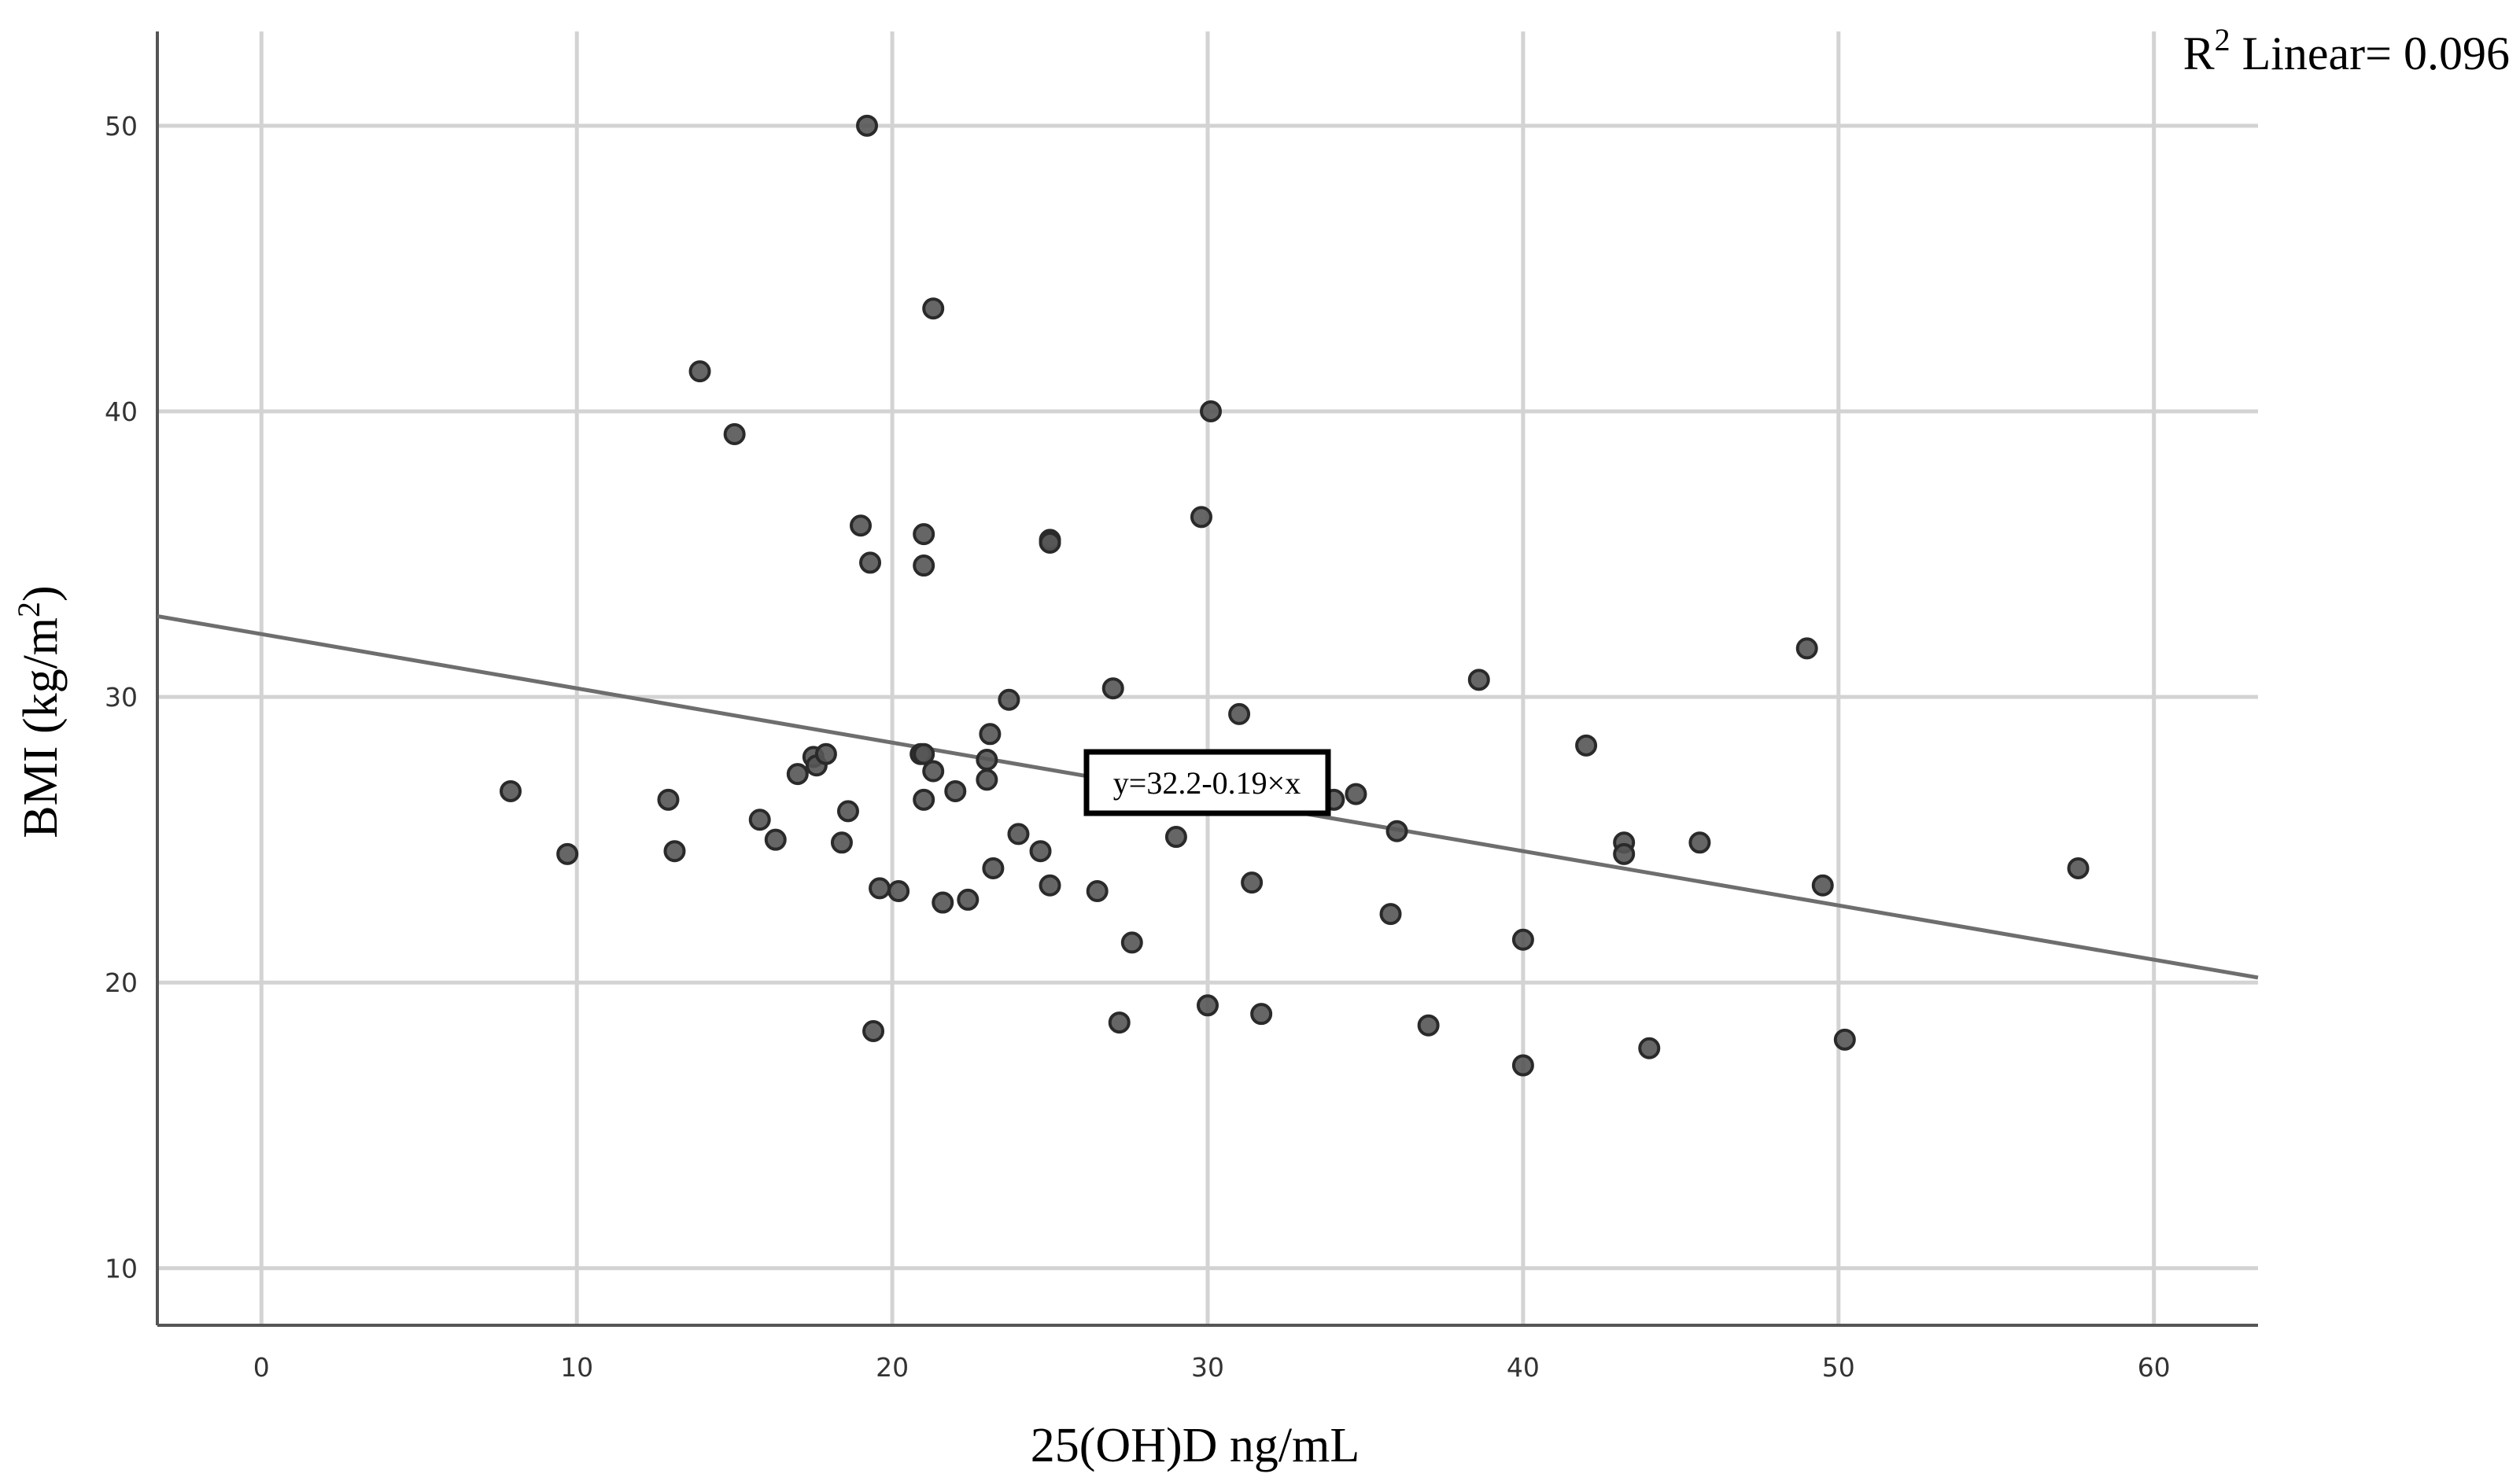 This screenshot has height=1481, width=2520. I want to click on y-axis-title-sup: 2, so click(28, 609).